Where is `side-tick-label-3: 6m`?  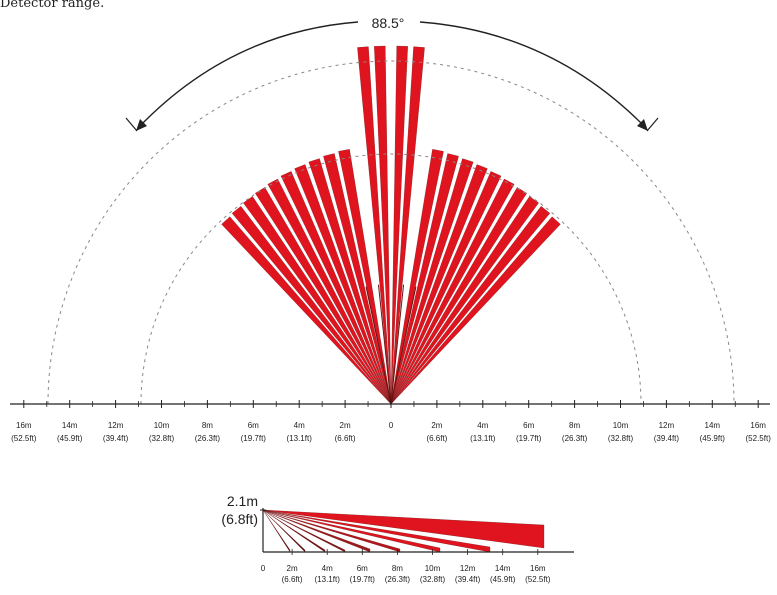
side-tick-label-3: 6m is located at coordinates (362, 568).